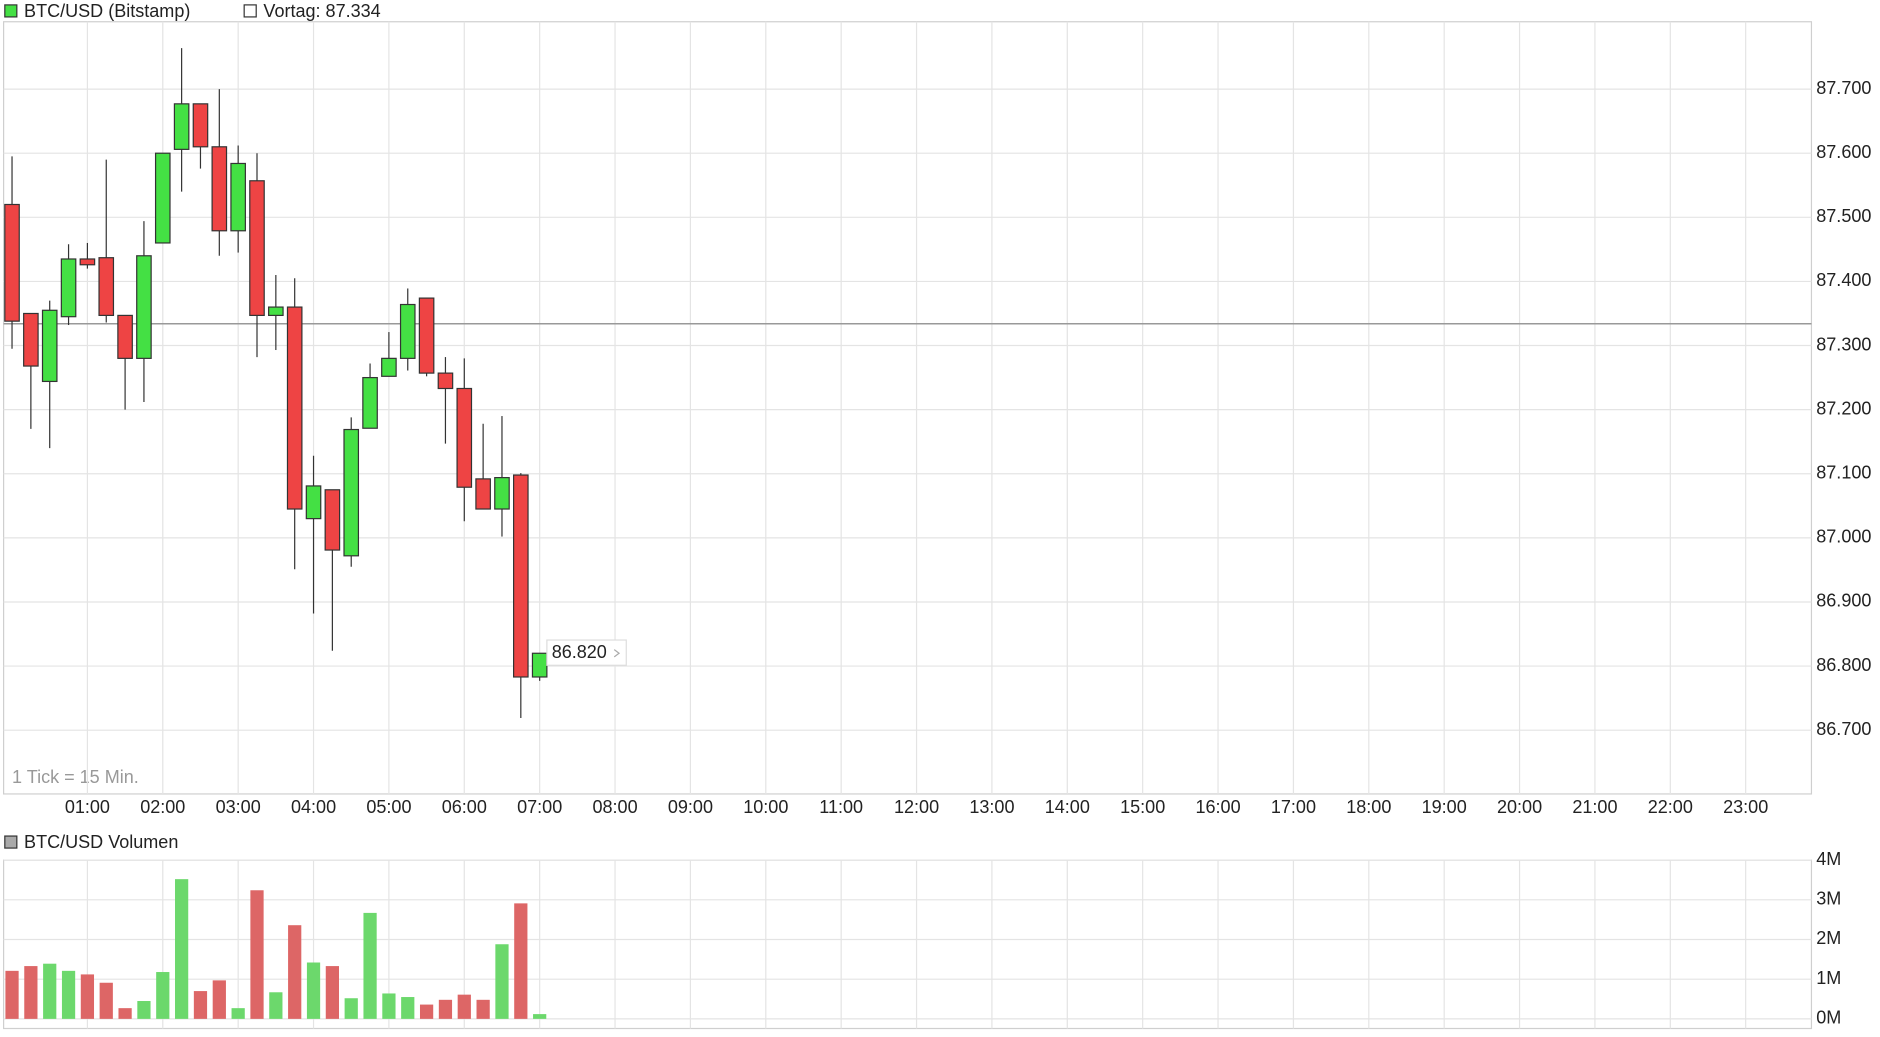 The height and width of the screenshot is (1037, 1880). Describe the element at coordinates (1843, 665) in the screenshot. I see `y-tick-label: 86.800` at that location.